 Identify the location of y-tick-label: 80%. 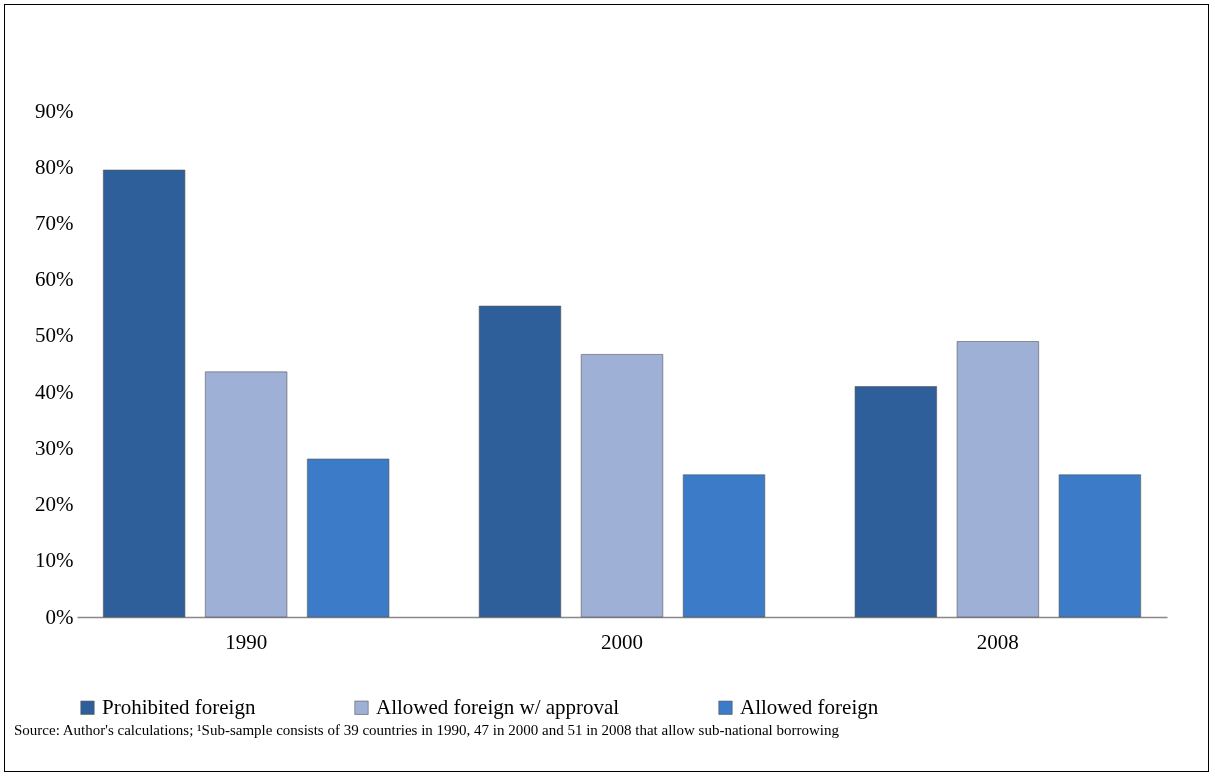
(54, 166).